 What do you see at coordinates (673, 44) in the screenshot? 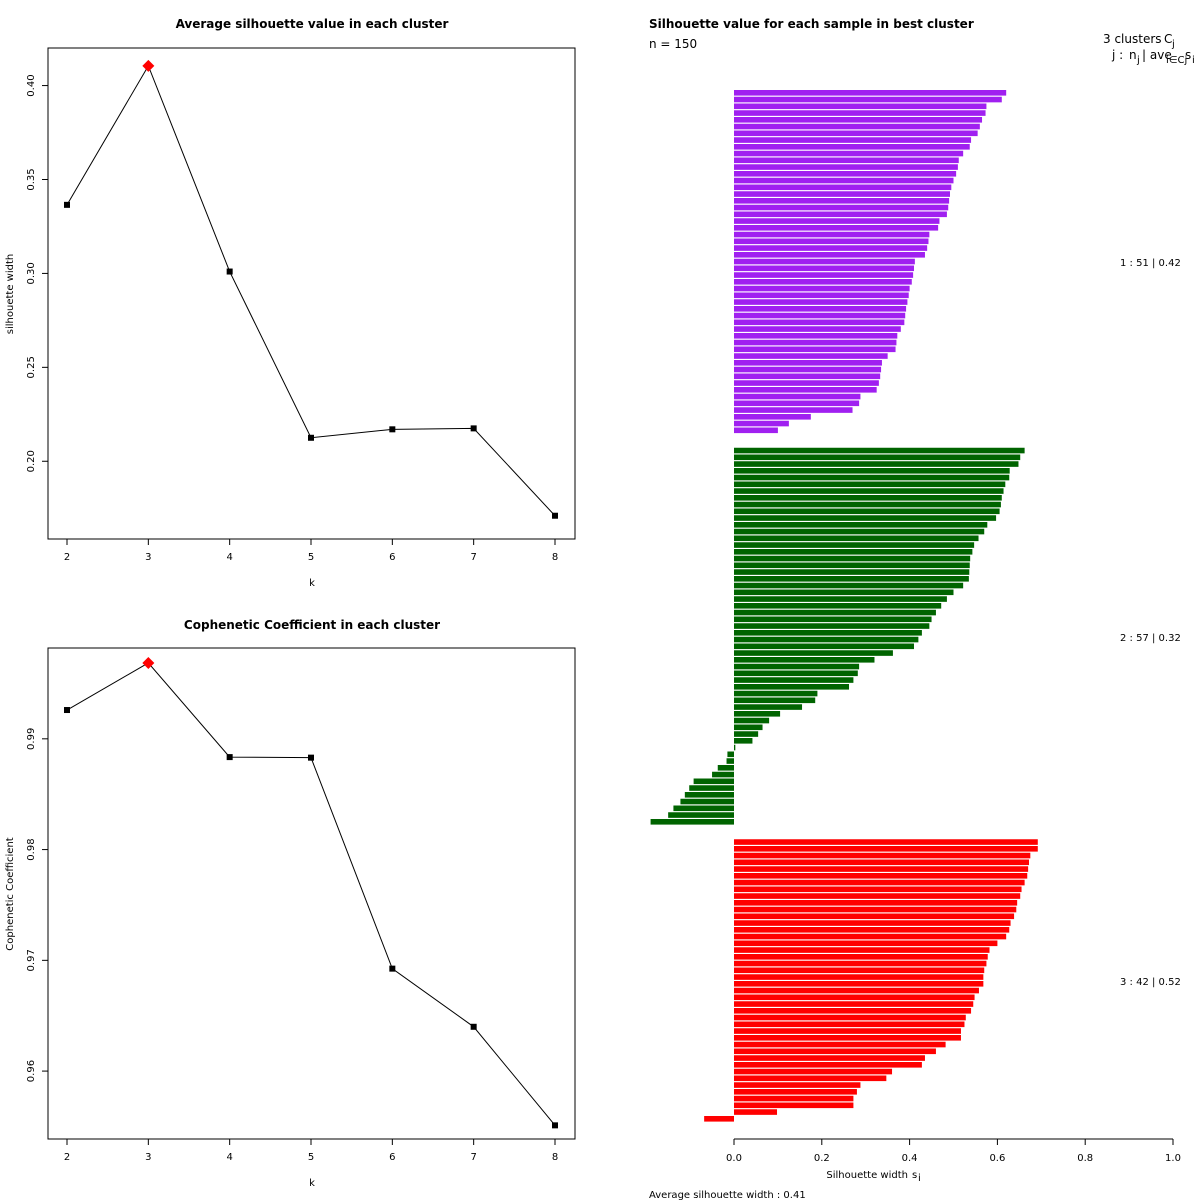
I see `chart3-n-label: n = 150` at bounding box center [673, 44].